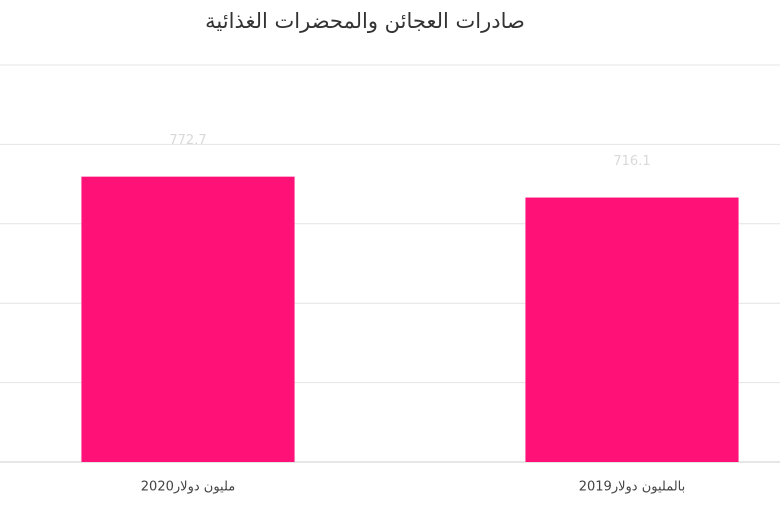 The width and height of the screenshot is (780, 516). Describe the element at coordinates (632, 329) in the screenshot. I see `bar` at that location.